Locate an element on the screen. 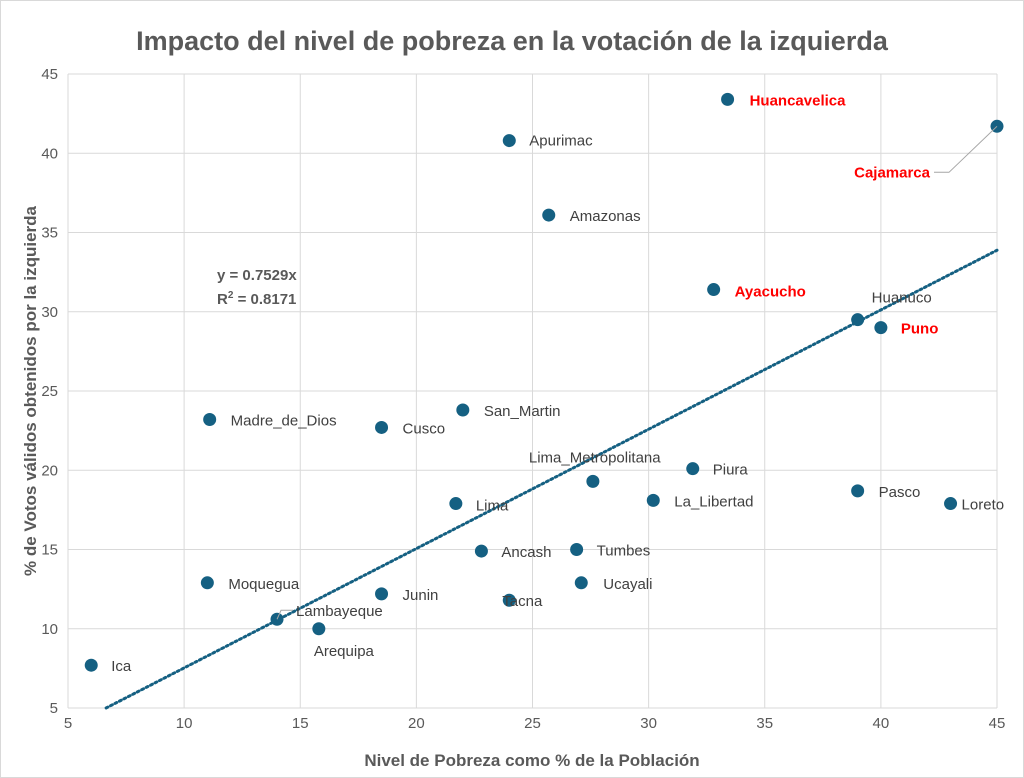  trendline-equation: y = 0.7529x is located at coordinates (257, 275).